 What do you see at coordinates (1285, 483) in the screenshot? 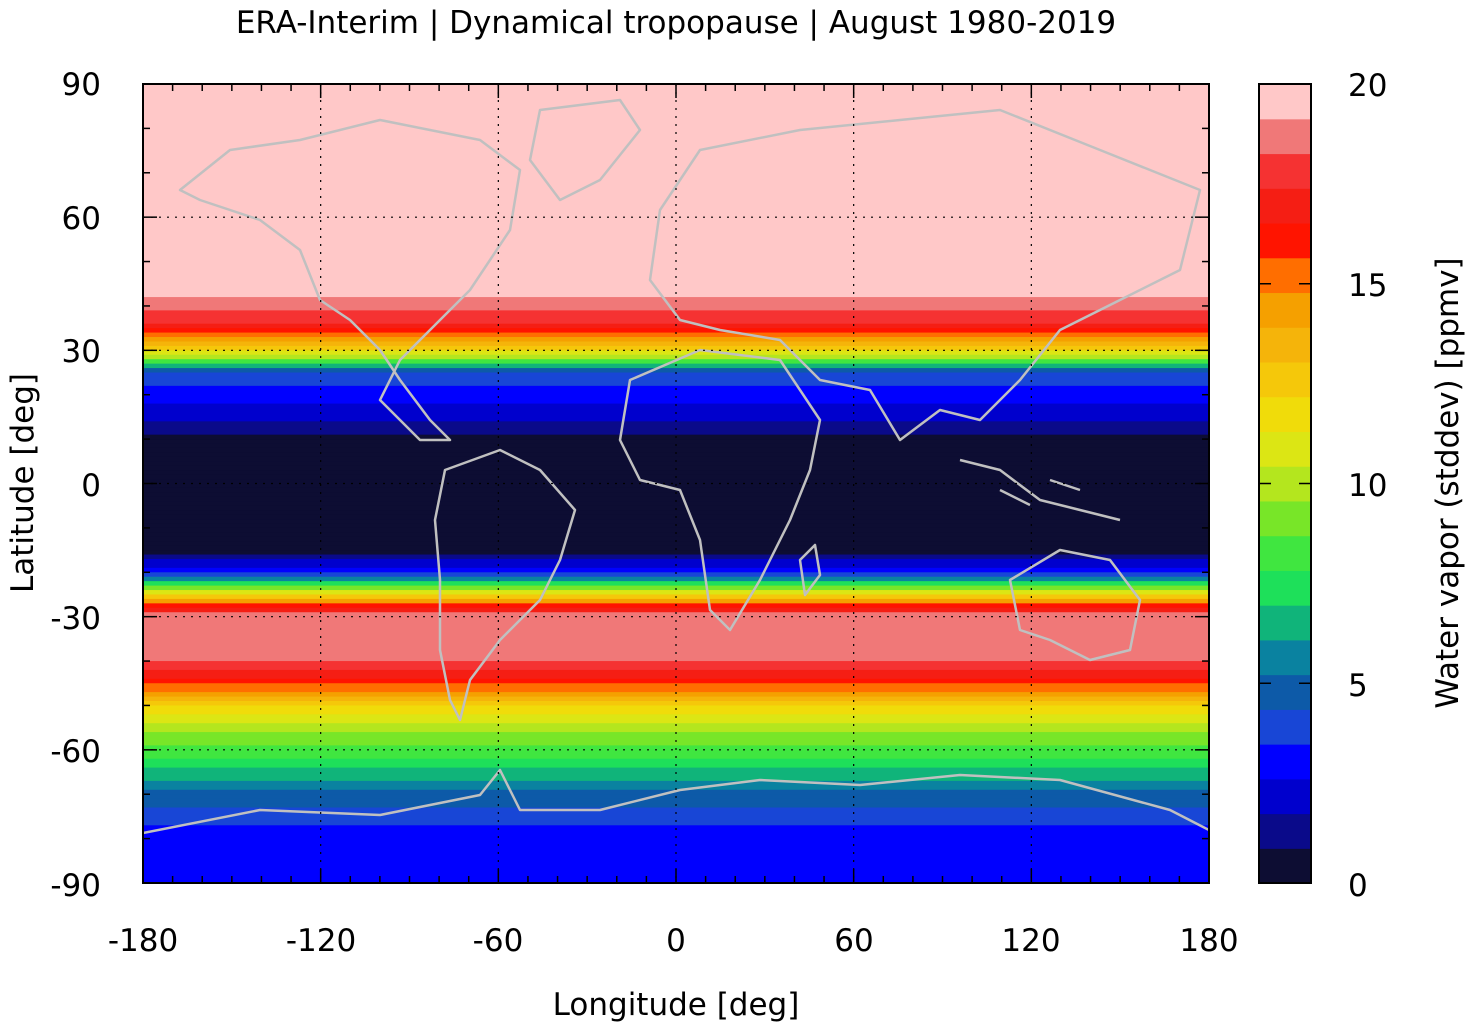
I see `colorbar-frame` at bounding box center [1285, 483].